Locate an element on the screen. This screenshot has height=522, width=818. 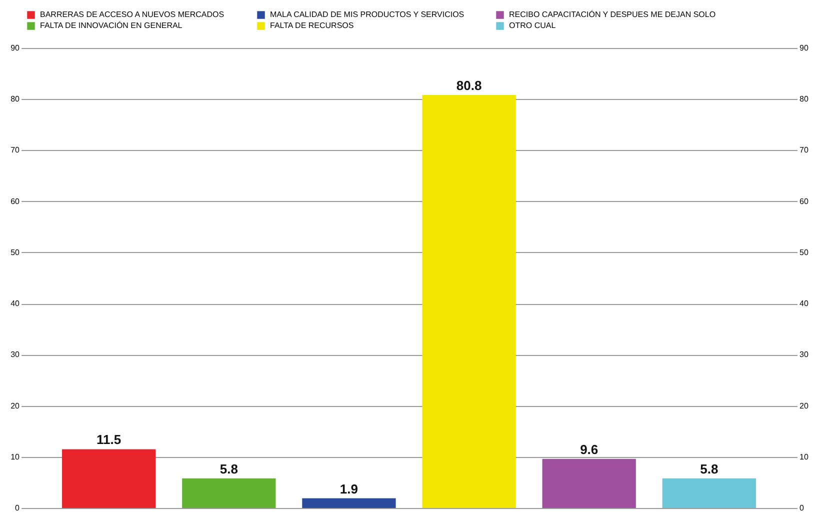
y2-tick-label: 30 is located at coordinates (804, 355).